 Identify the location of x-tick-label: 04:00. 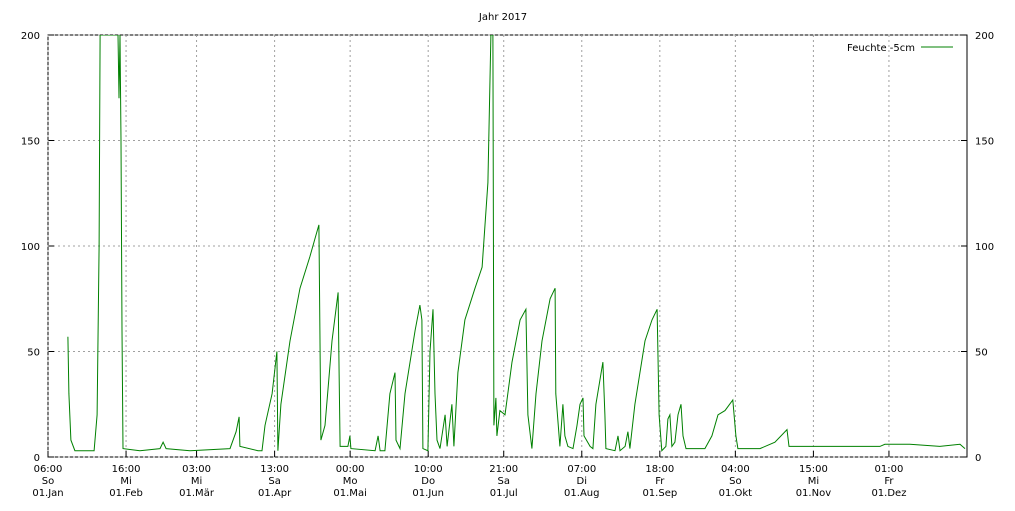
(735, 469).